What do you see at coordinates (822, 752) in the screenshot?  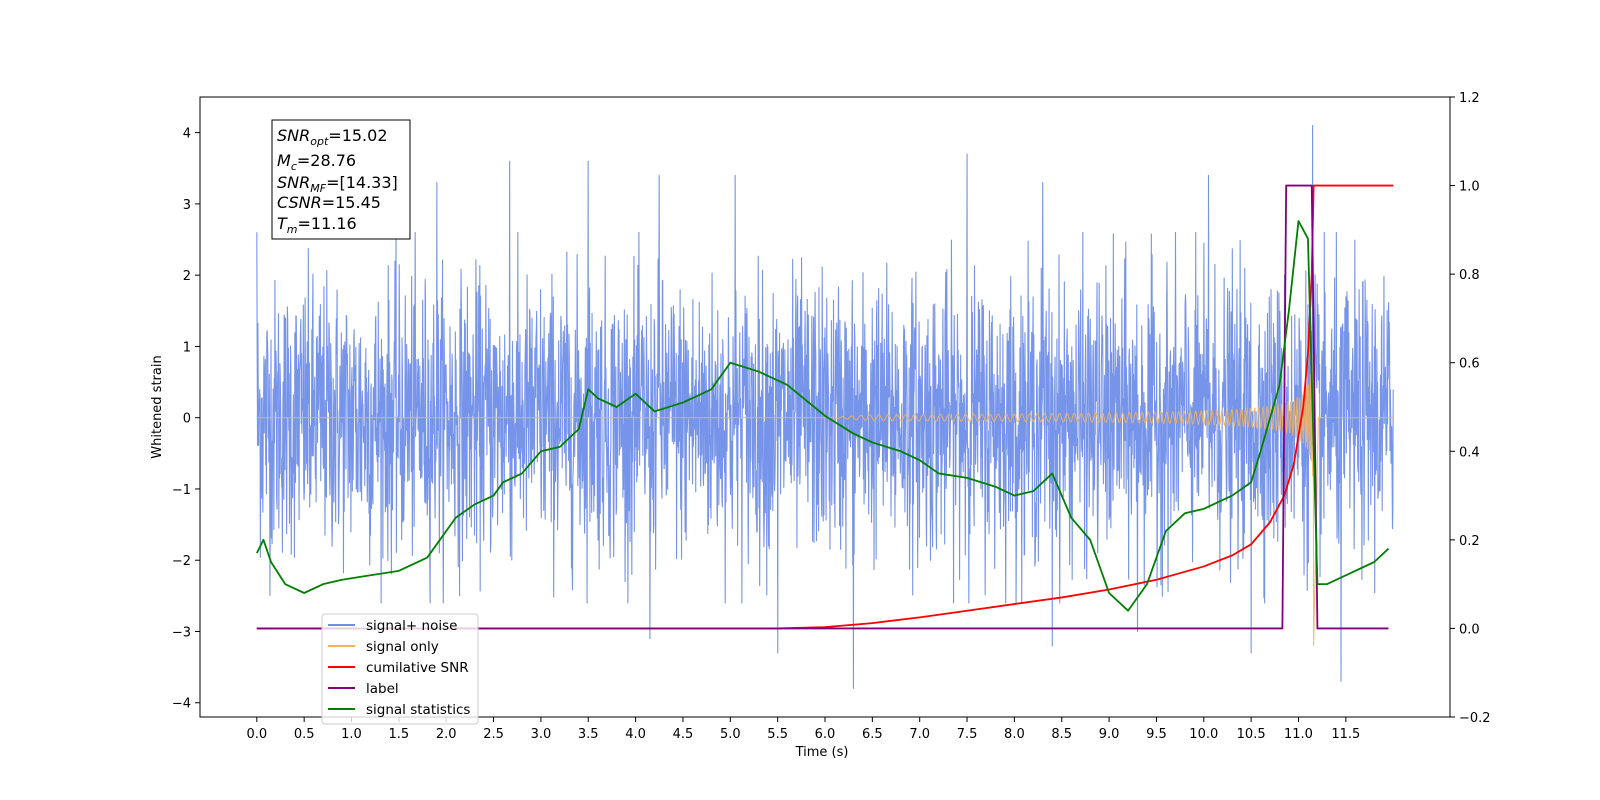 I see `x-axis-label: Time (s)` at bounding box center [822, 752].